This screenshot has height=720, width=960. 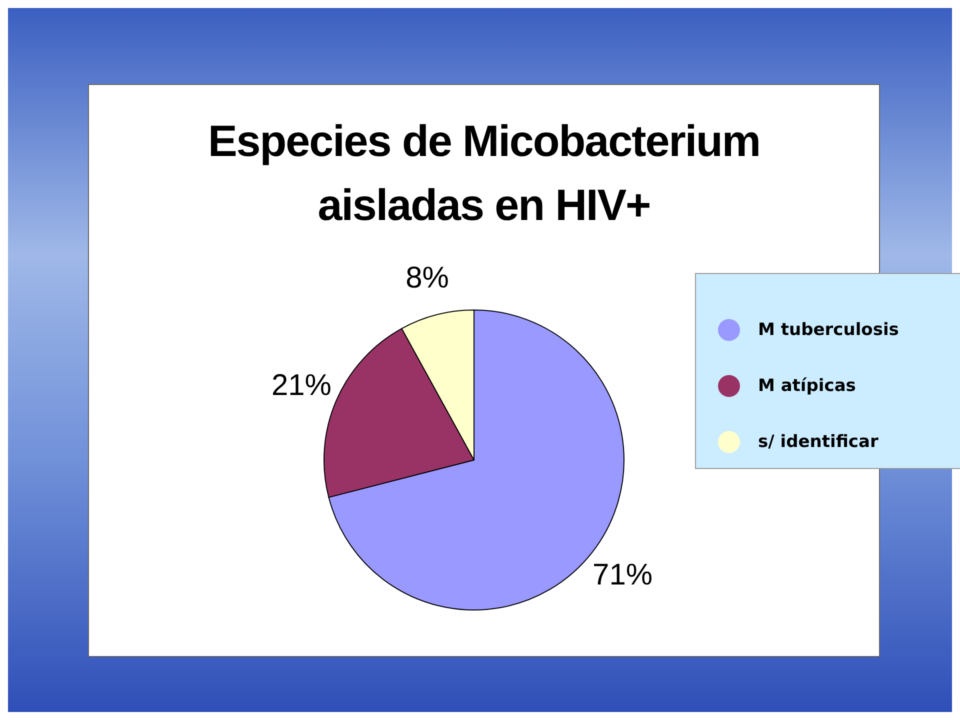 I want to click on legend-label: M atípicas, so click(x=807, y=386).